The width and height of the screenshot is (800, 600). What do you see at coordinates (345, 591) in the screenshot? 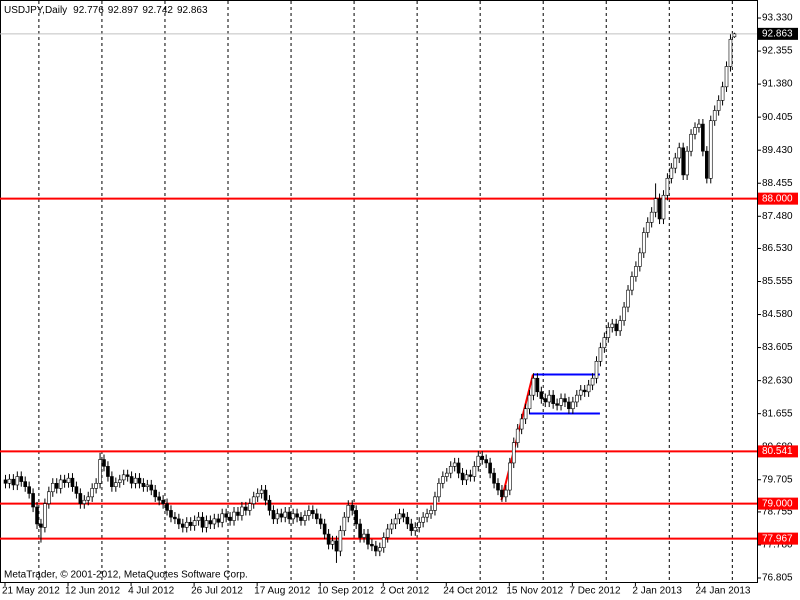
I see `x-tick-label: 10 Sep 2012` at bounding box center [345, 591].